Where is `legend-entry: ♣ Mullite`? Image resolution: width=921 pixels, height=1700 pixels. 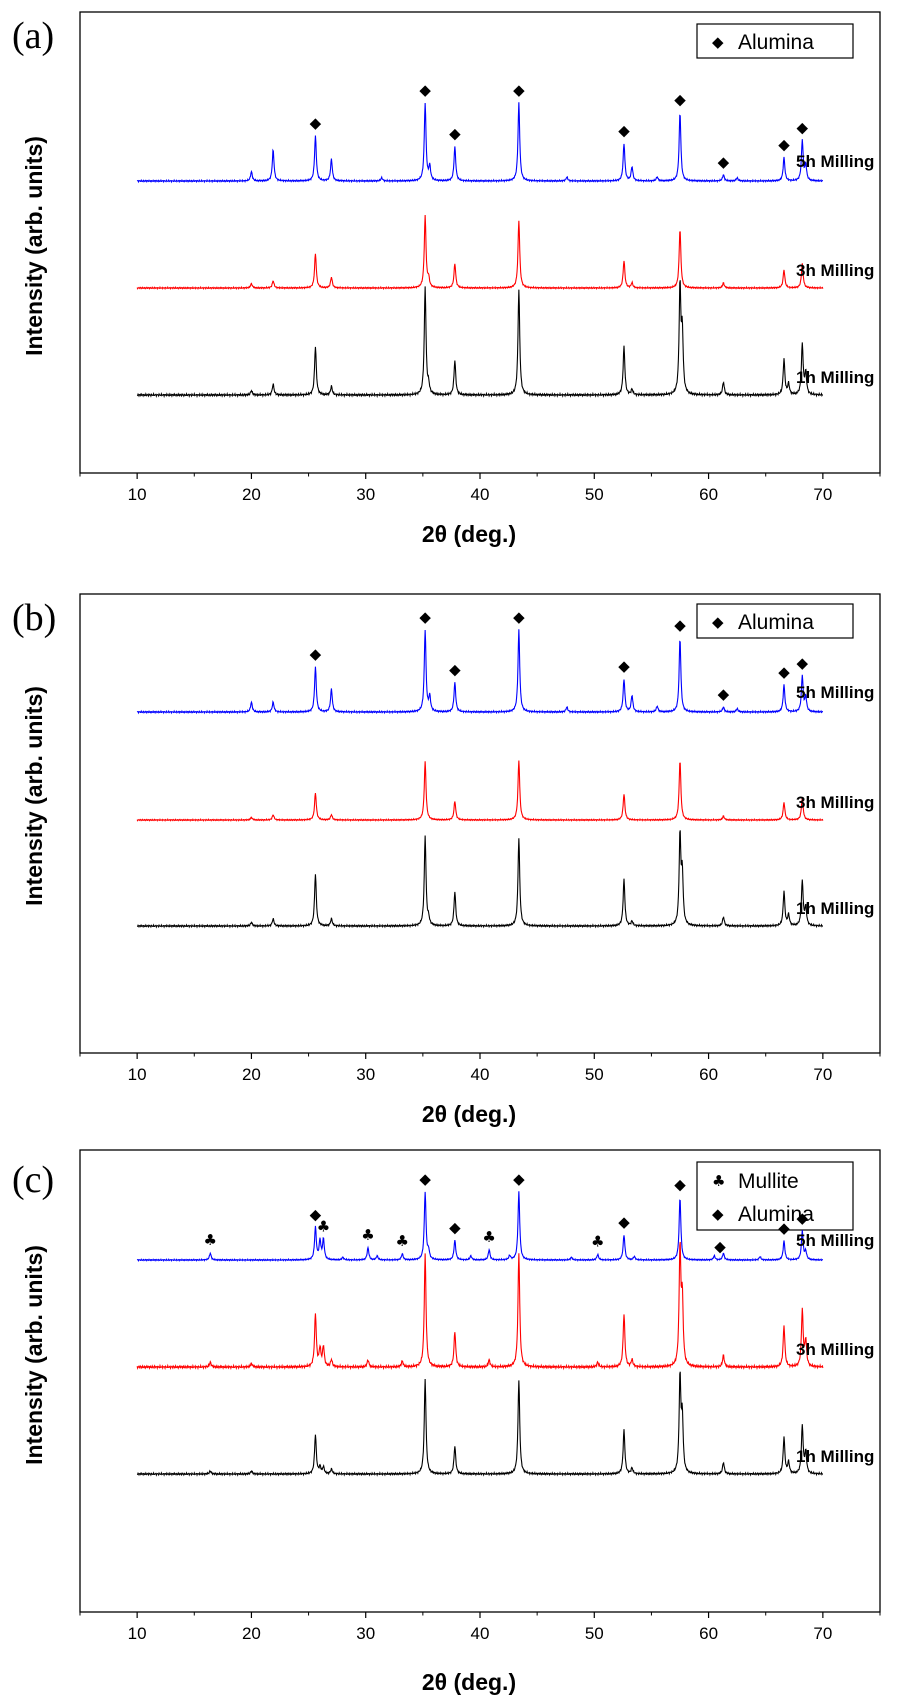 legend-entry: ♣ Mullite is located at coordinates (755, 1181).